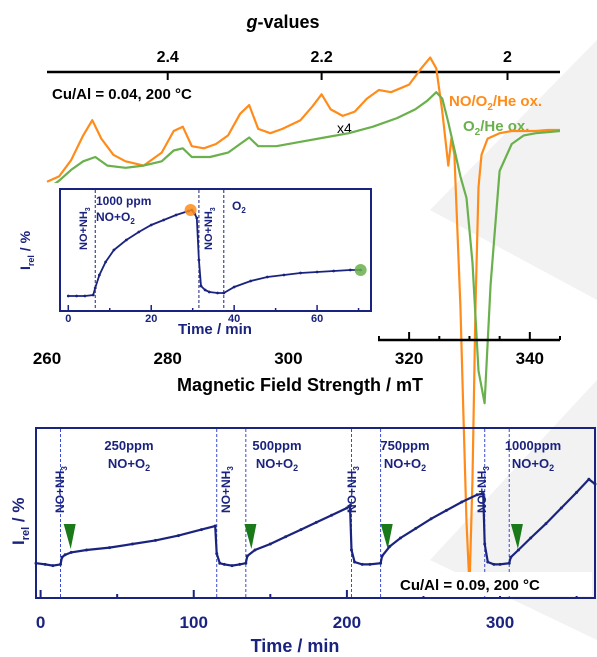  Describe the element at coordinates (293, 536) in the screenshot. I see `bottom-markers` at that location.